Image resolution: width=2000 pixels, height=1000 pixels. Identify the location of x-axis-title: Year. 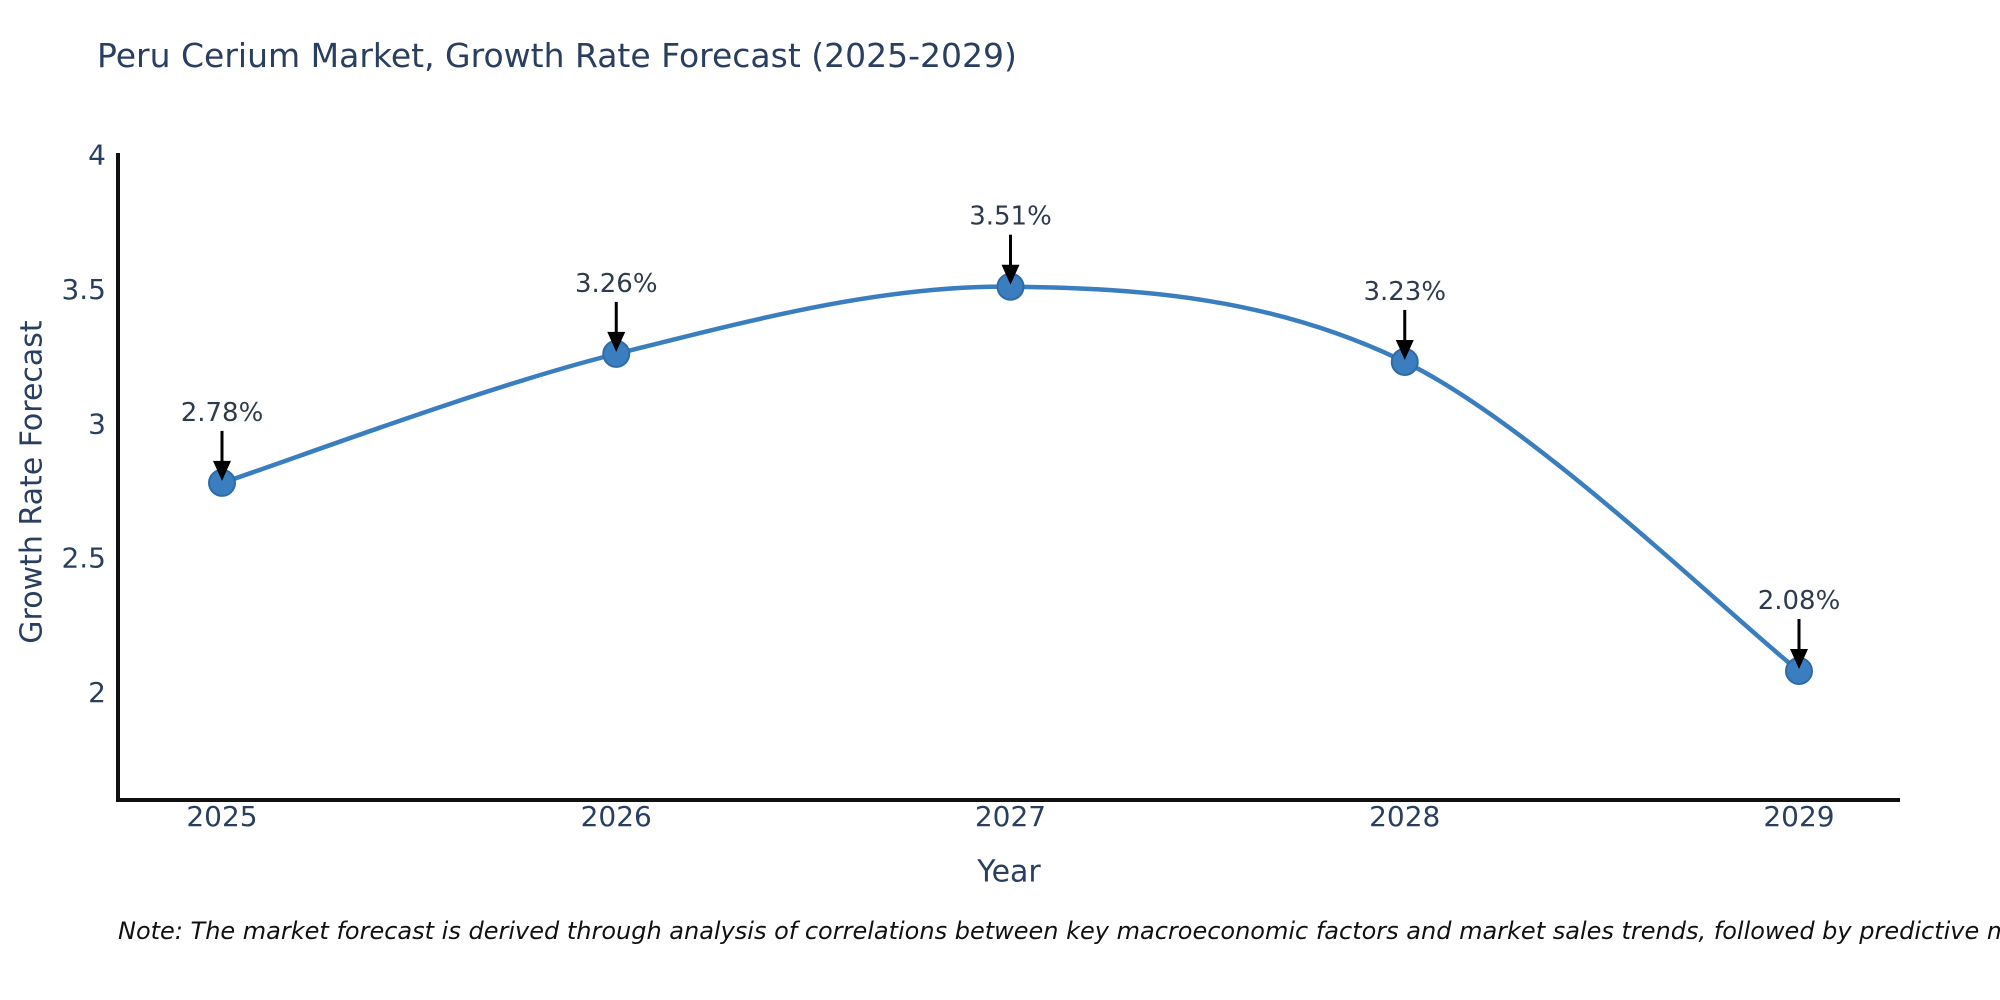
(1009, 872).